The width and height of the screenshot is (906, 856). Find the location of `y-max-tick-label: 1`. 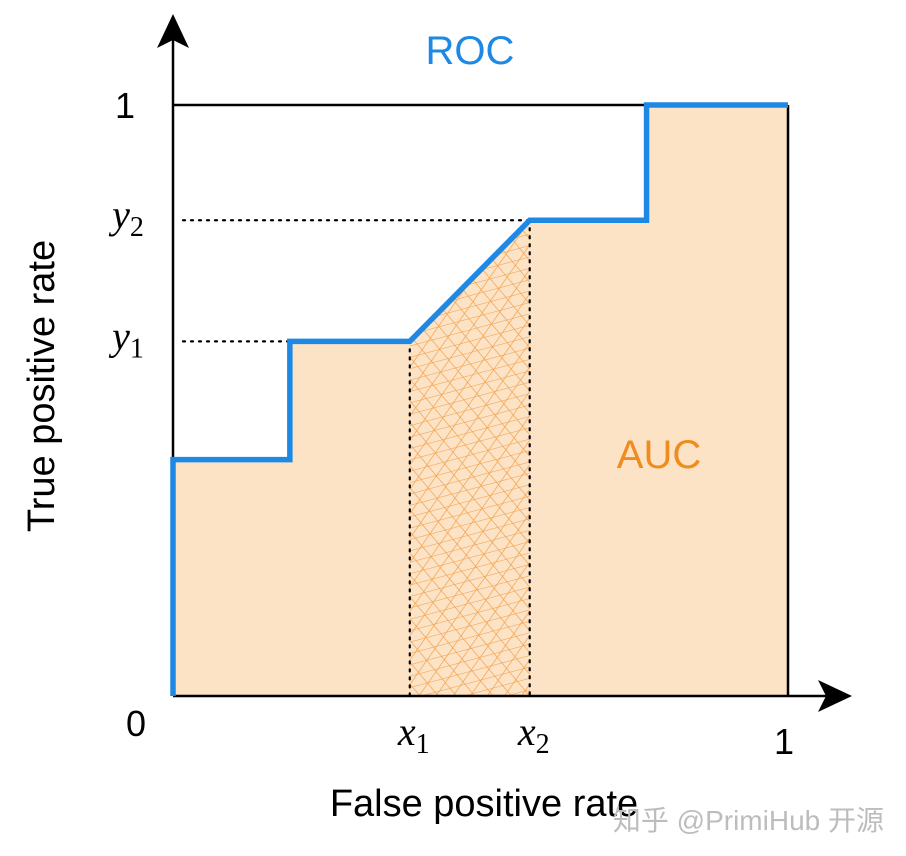

y-max-tick-label: 1 is located at coordinates (125, 105).